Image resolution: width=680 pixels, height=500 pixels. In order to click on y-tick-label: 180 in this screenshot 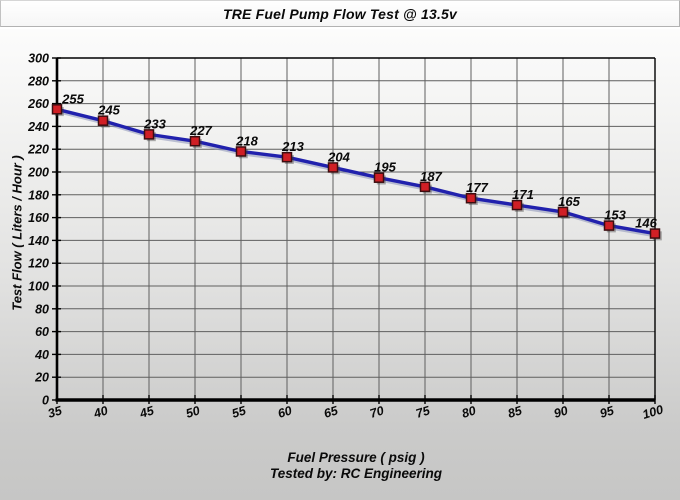, I will do `click(38, 195)`.